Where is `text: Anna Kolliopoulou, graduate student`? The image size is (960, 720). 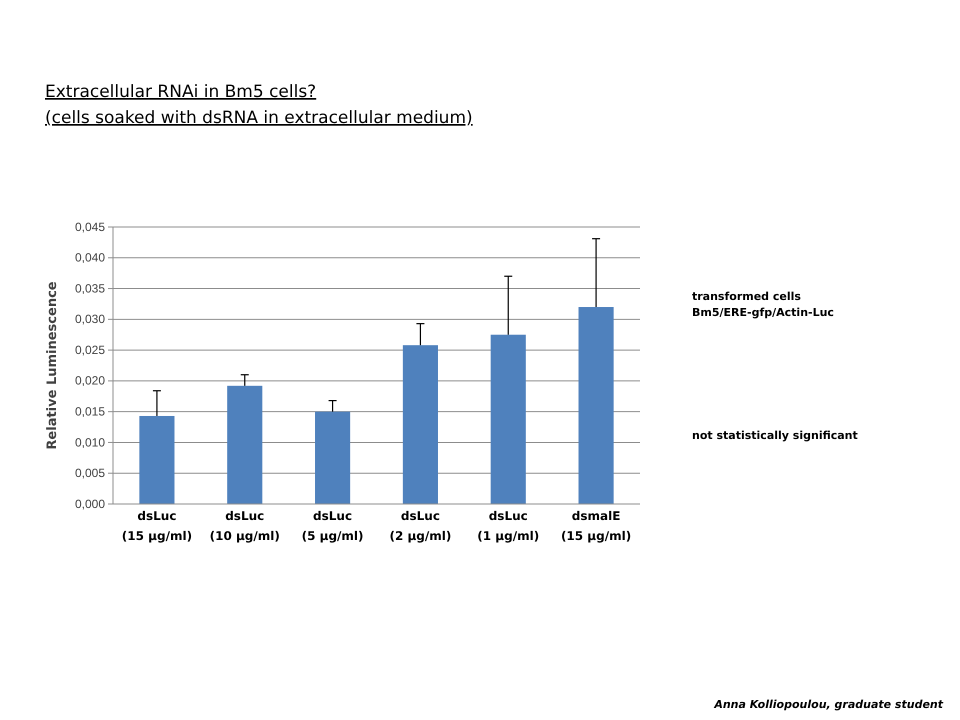
text: Anna Kolliopoulou, graduate student is located at coordinates (828, 704).